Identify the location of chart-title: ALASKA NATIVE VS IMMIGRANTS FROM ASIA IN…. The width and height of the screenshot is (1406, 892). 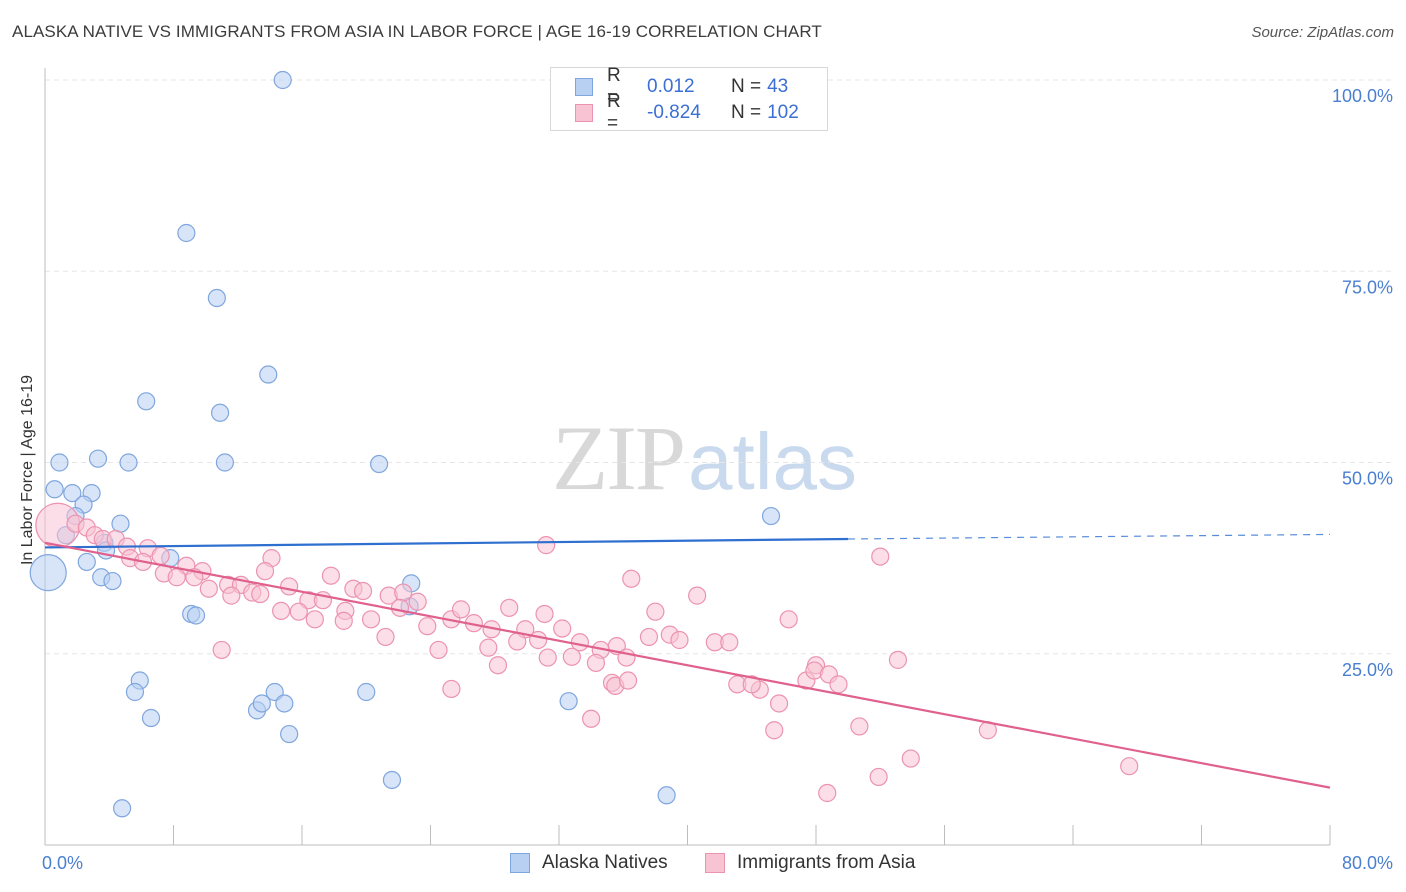
(417, 31).